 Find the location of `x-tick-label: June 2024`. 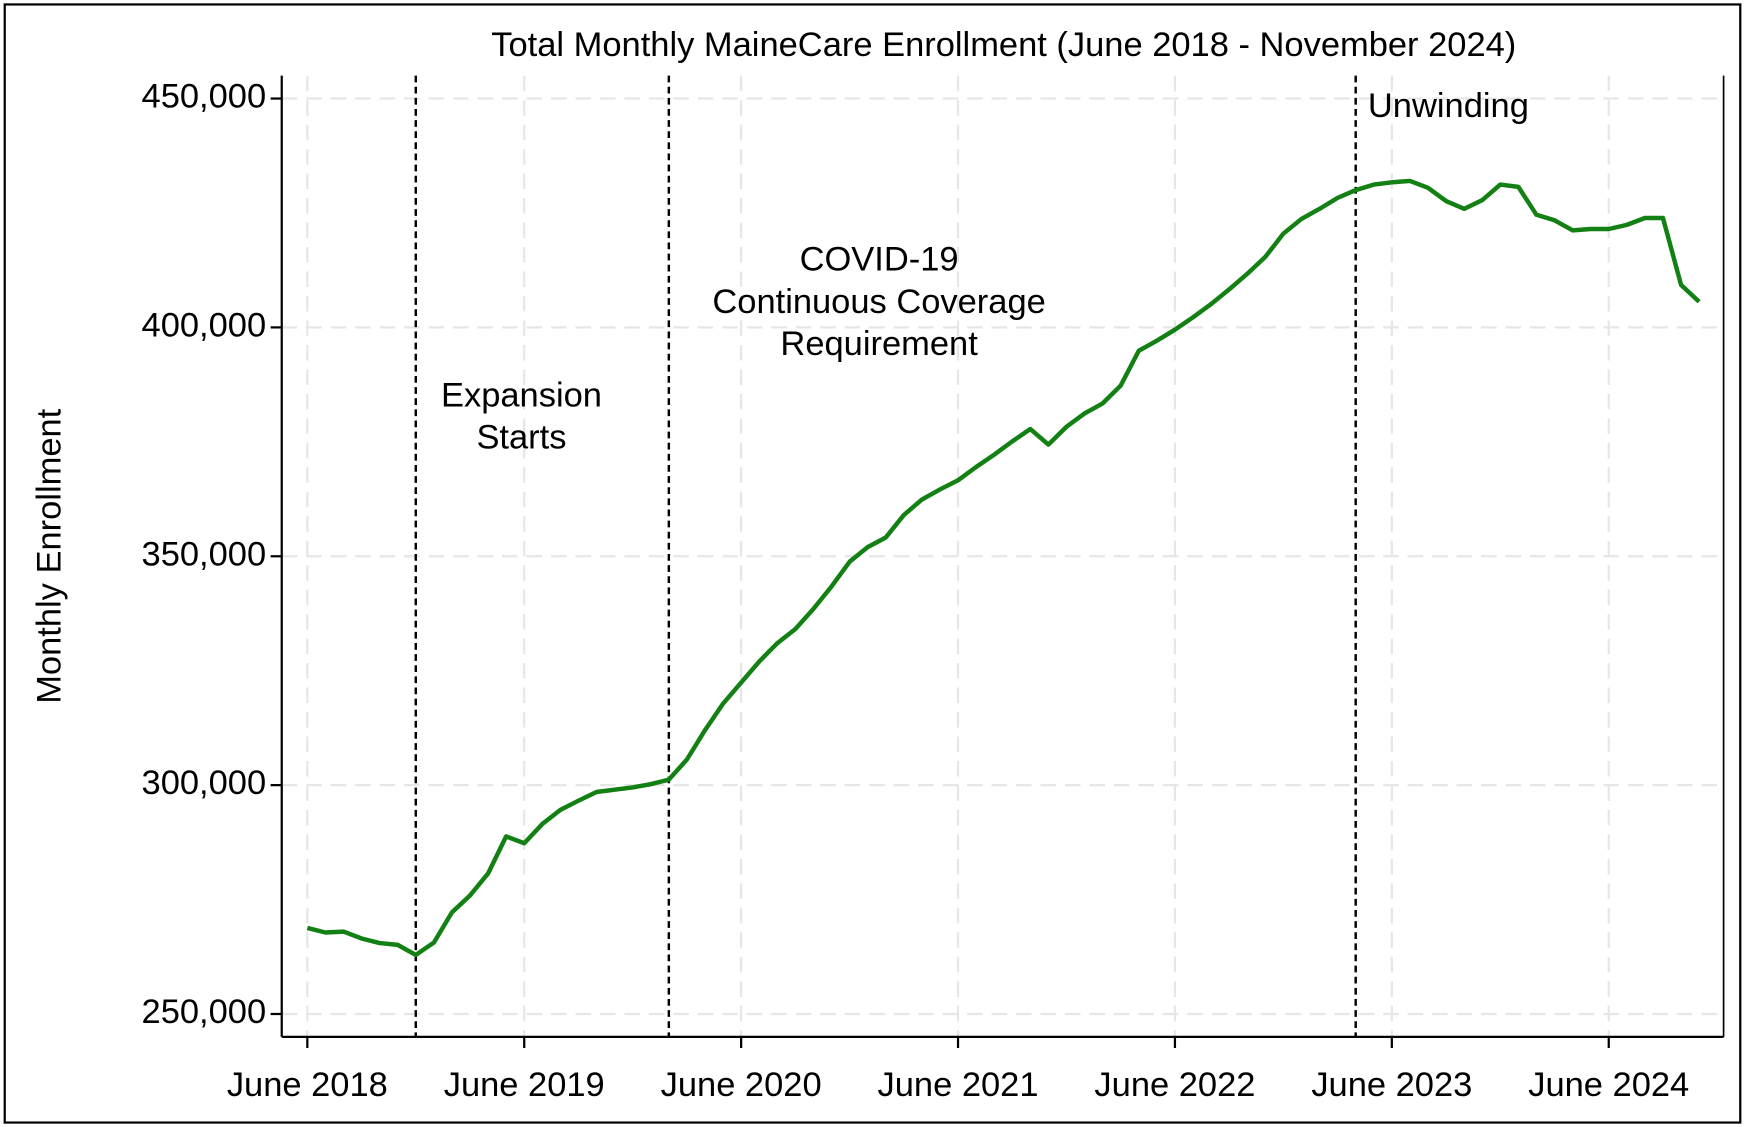

x-tick-label: June 2024 is located at coordinates (1608, 1085).